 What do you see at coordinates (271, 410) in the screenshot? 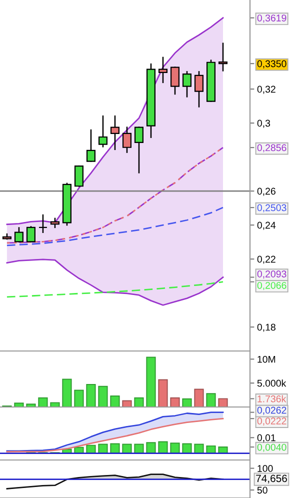
I see `y-tick-label: 0,0262` at bounding box center [271, 410].